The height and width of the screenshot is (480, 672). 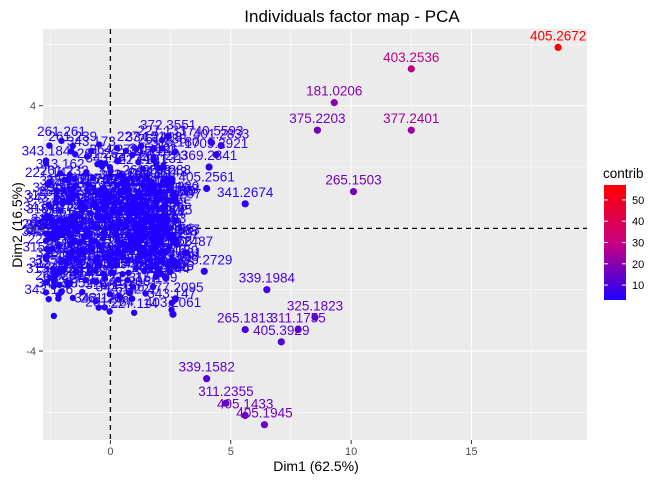 I want to click on cluster-point-label: 343.199, so click(x=124, y=234).